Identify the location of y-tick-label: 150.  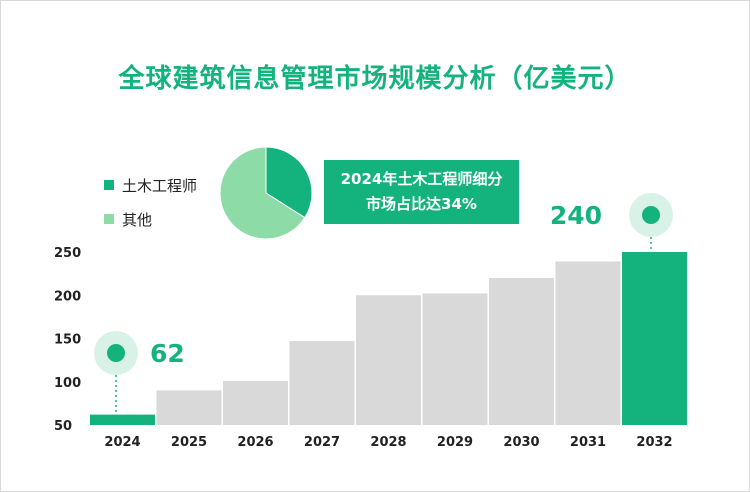
(67, 340).